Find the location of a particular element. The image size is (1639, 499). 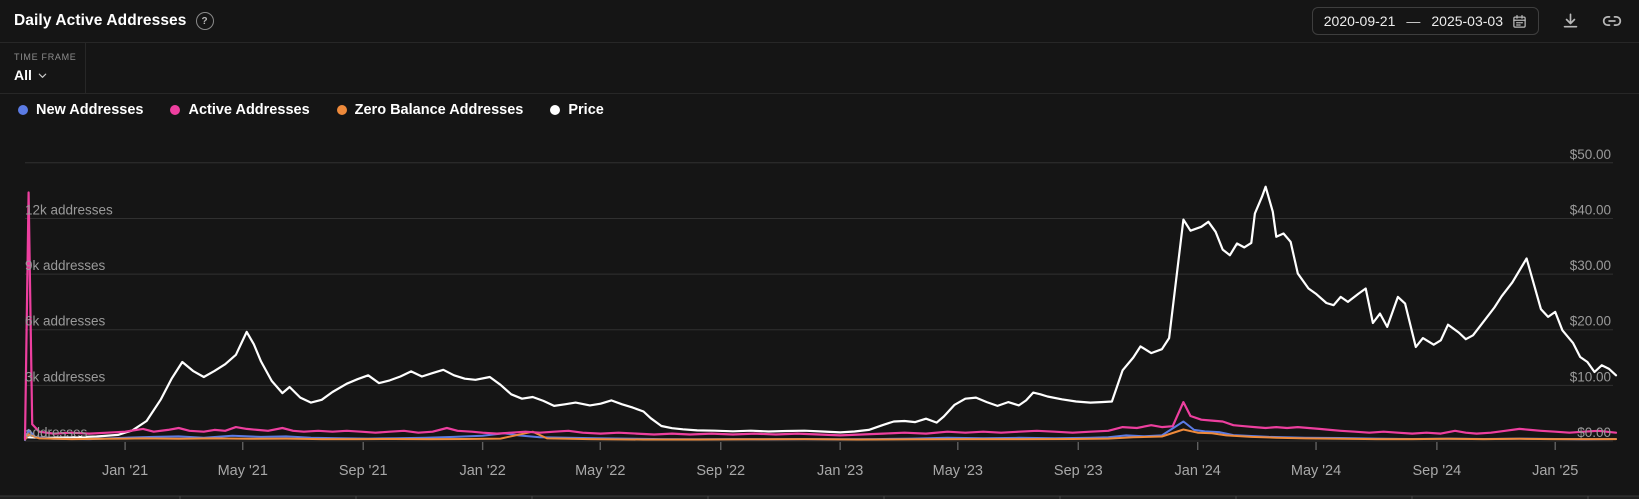

legend-item-zero-balance-addresses: Zero Balance Addresses is located at coordinates (430, 109).